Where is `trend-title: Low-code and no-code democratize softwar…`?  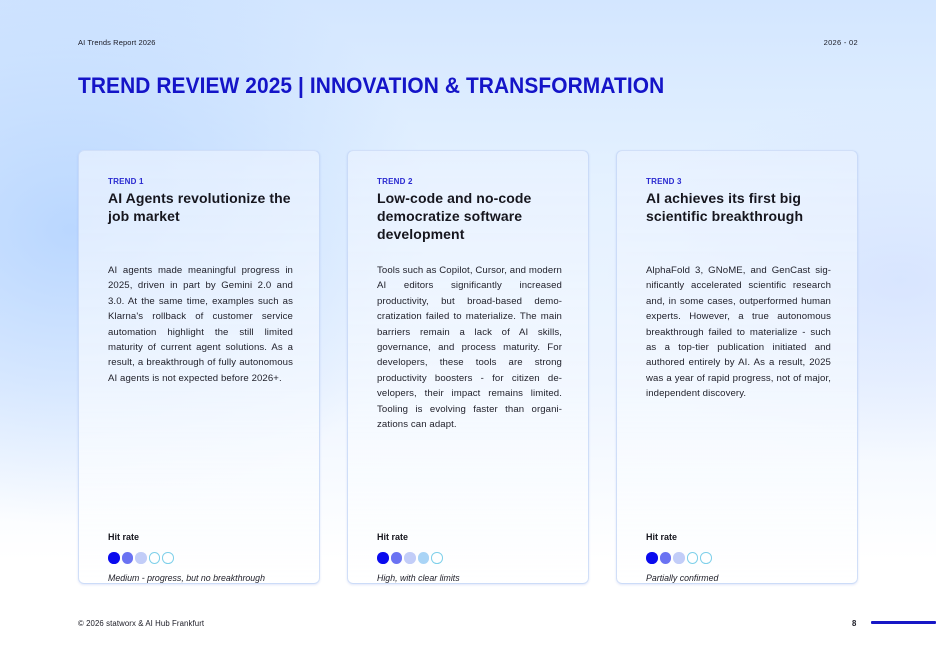
trend-title: Low-code and no-code democratize softwar… is located at coordinates (454, 216).